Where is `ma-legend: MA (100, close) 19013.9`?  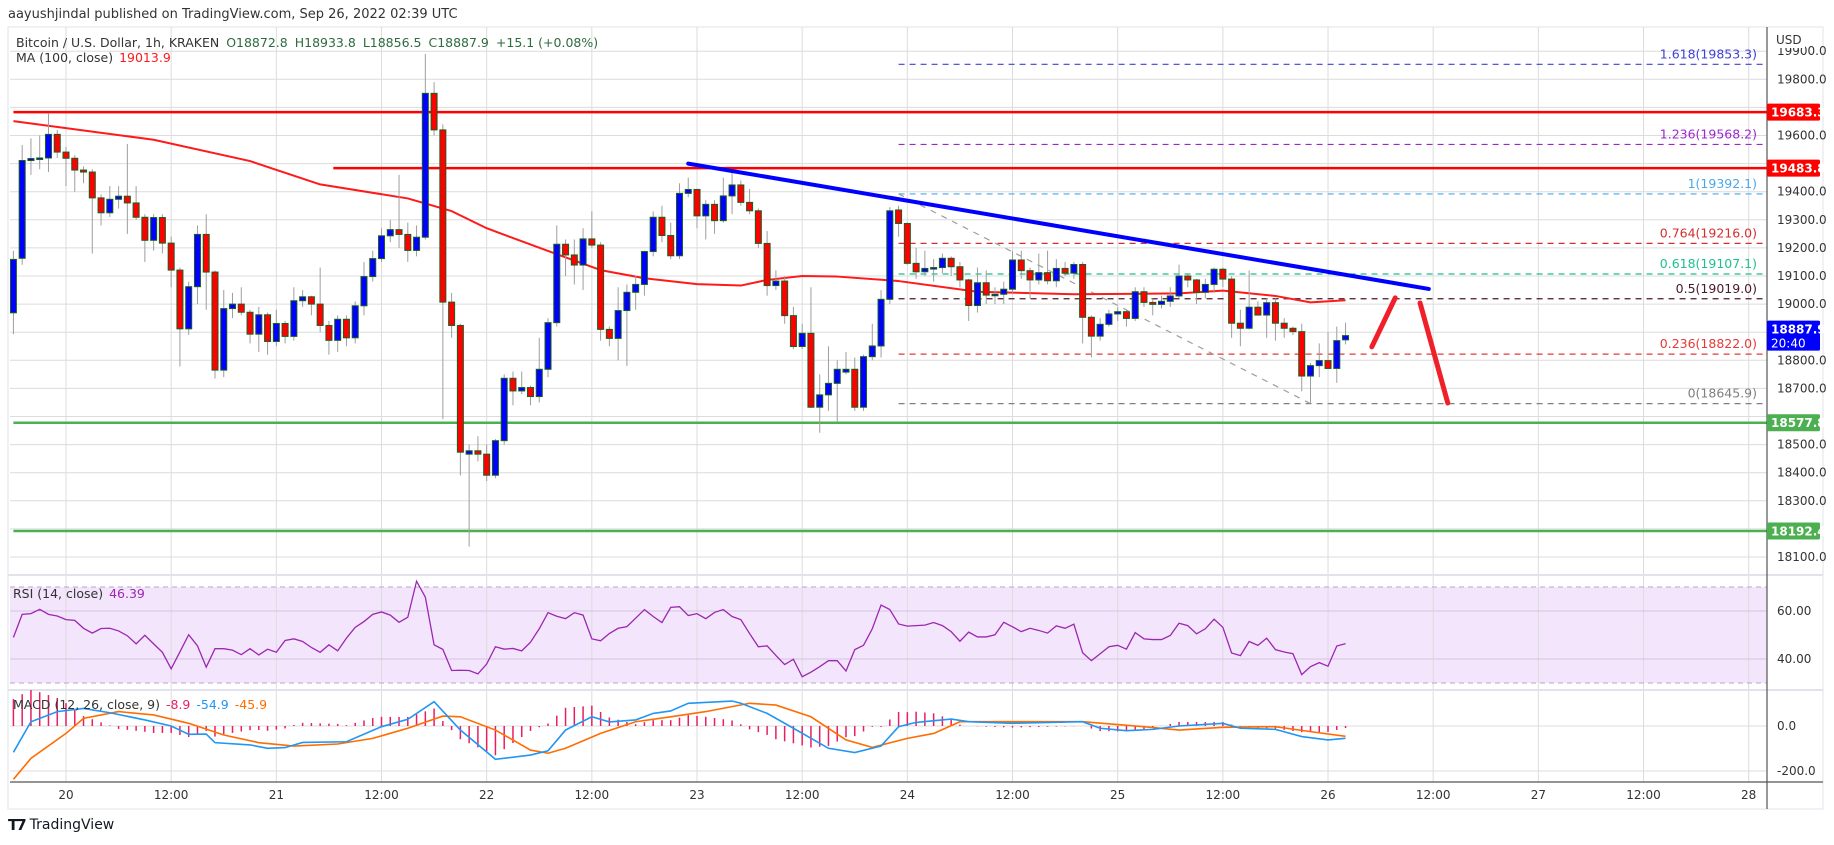
ma-legend: MA (100, close) 19013.9 is located at coordinates (93, 57).